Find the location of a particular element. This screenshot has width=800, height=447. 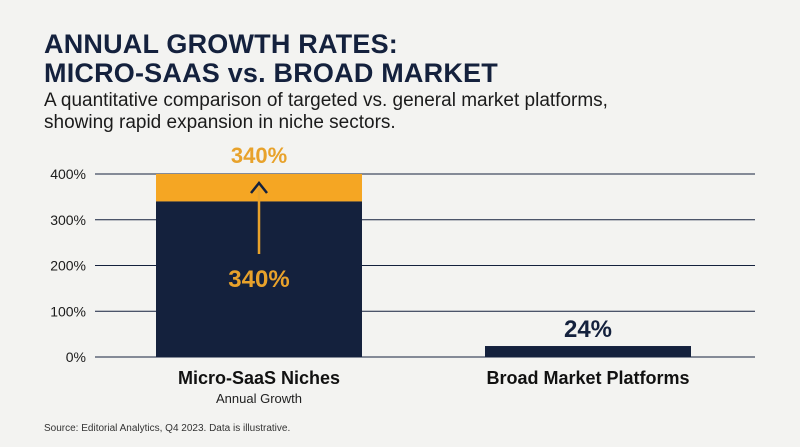

x-category-label: Broad Market Platforms is located at coordinates (587, 378).